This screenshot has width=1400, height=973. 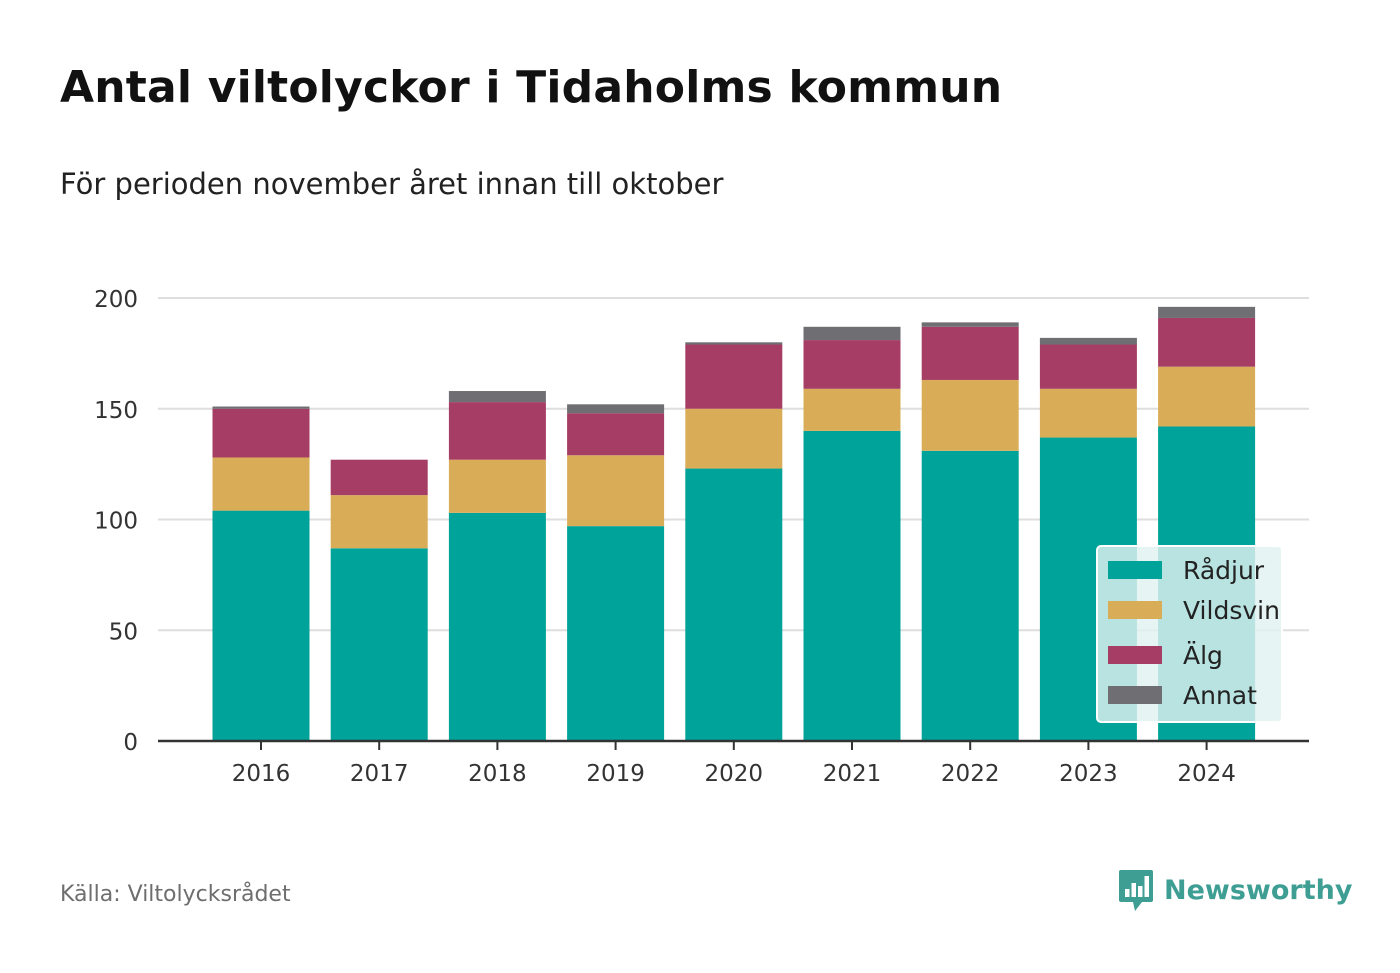 I want to click on bar-segment-vildsvin-2017, so click(x=379, y=522).